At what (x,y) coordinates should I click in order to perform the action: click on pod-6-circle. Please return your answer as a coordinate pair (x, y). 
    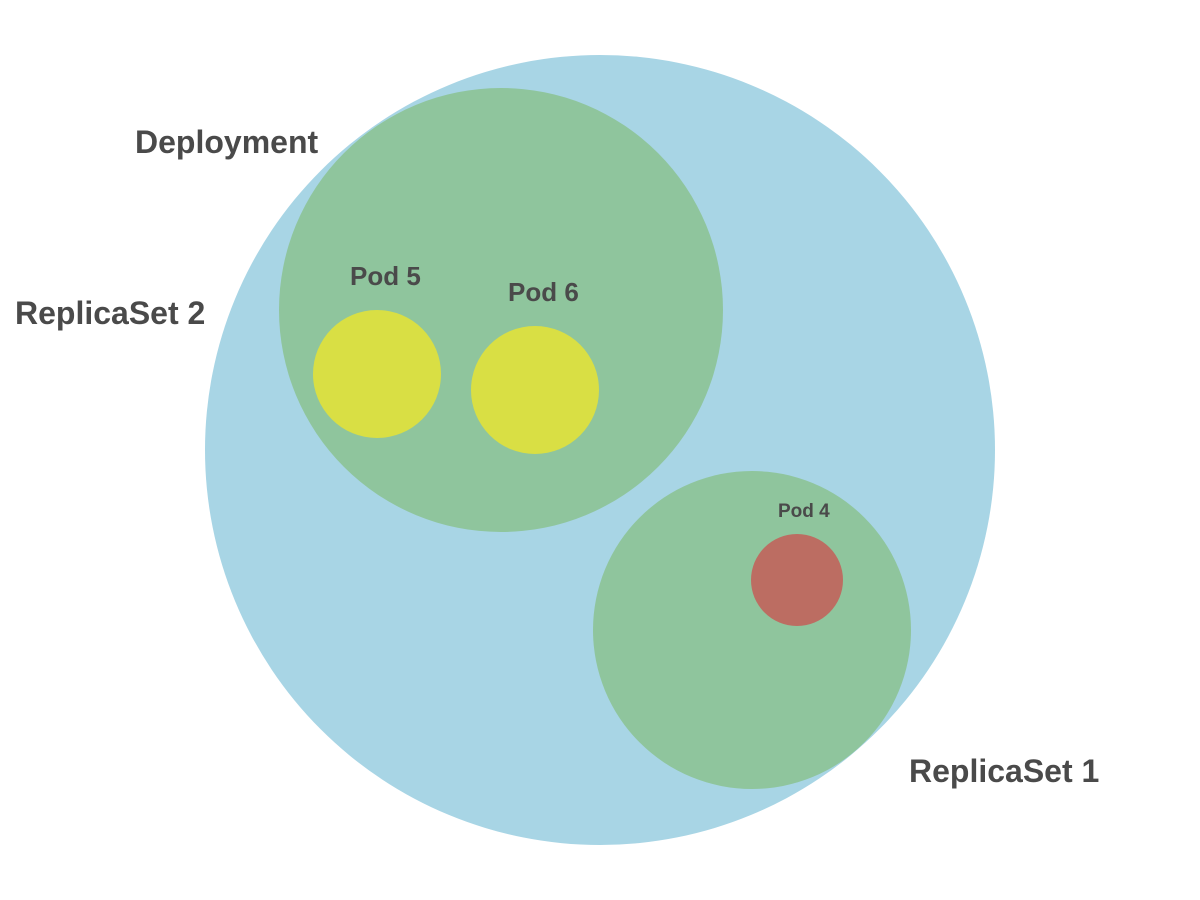
    Looking at the image, I should click on (535, 390).